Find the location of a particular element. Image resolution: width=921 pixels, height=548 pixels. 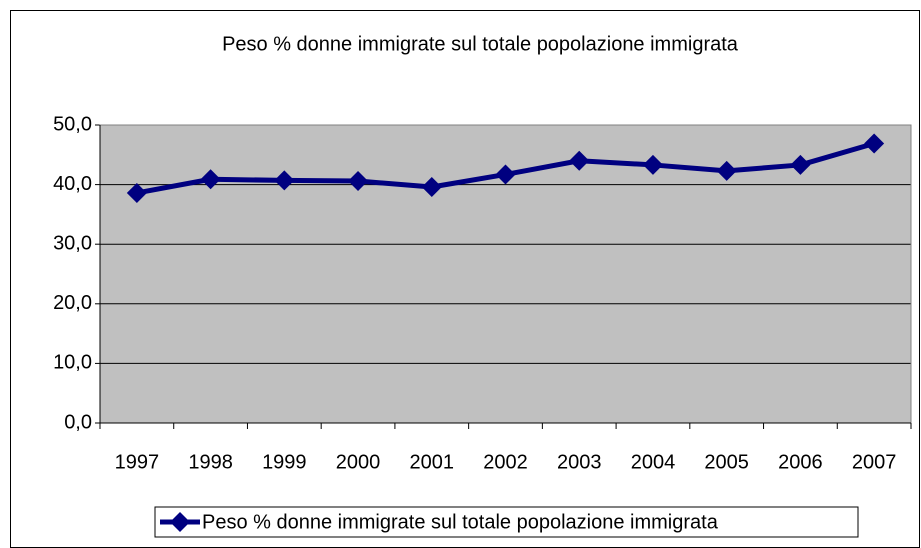

x-tick-label: 2000 is located at coordinates (358, 462).